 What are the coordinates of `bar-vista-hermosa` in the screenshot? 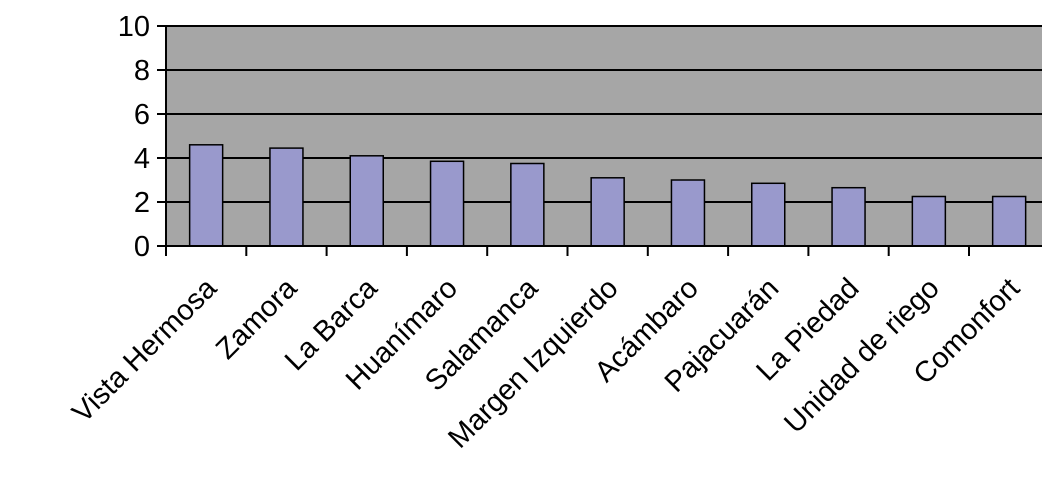 It's located at (206, 195).